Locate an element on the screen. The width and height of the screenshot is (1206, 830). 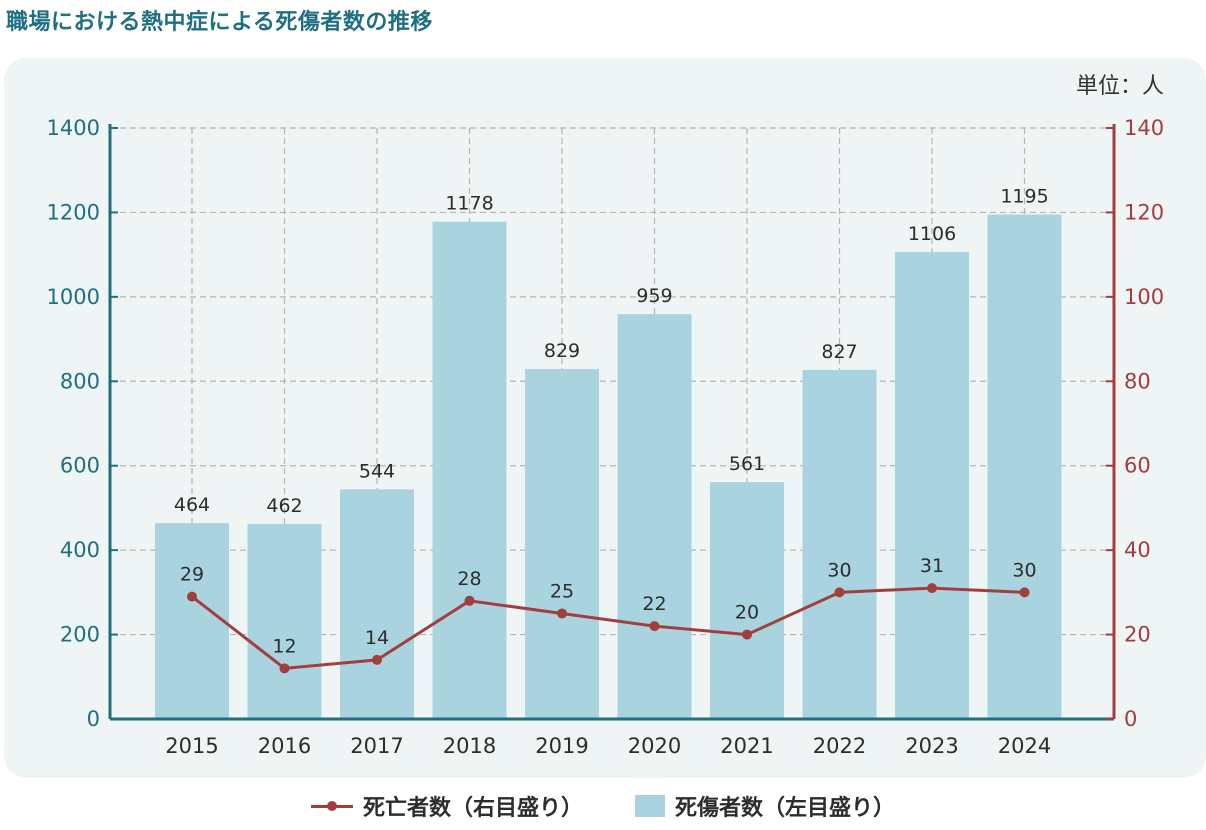
bar-value-label: 827 is located at coordinates (839, 352).